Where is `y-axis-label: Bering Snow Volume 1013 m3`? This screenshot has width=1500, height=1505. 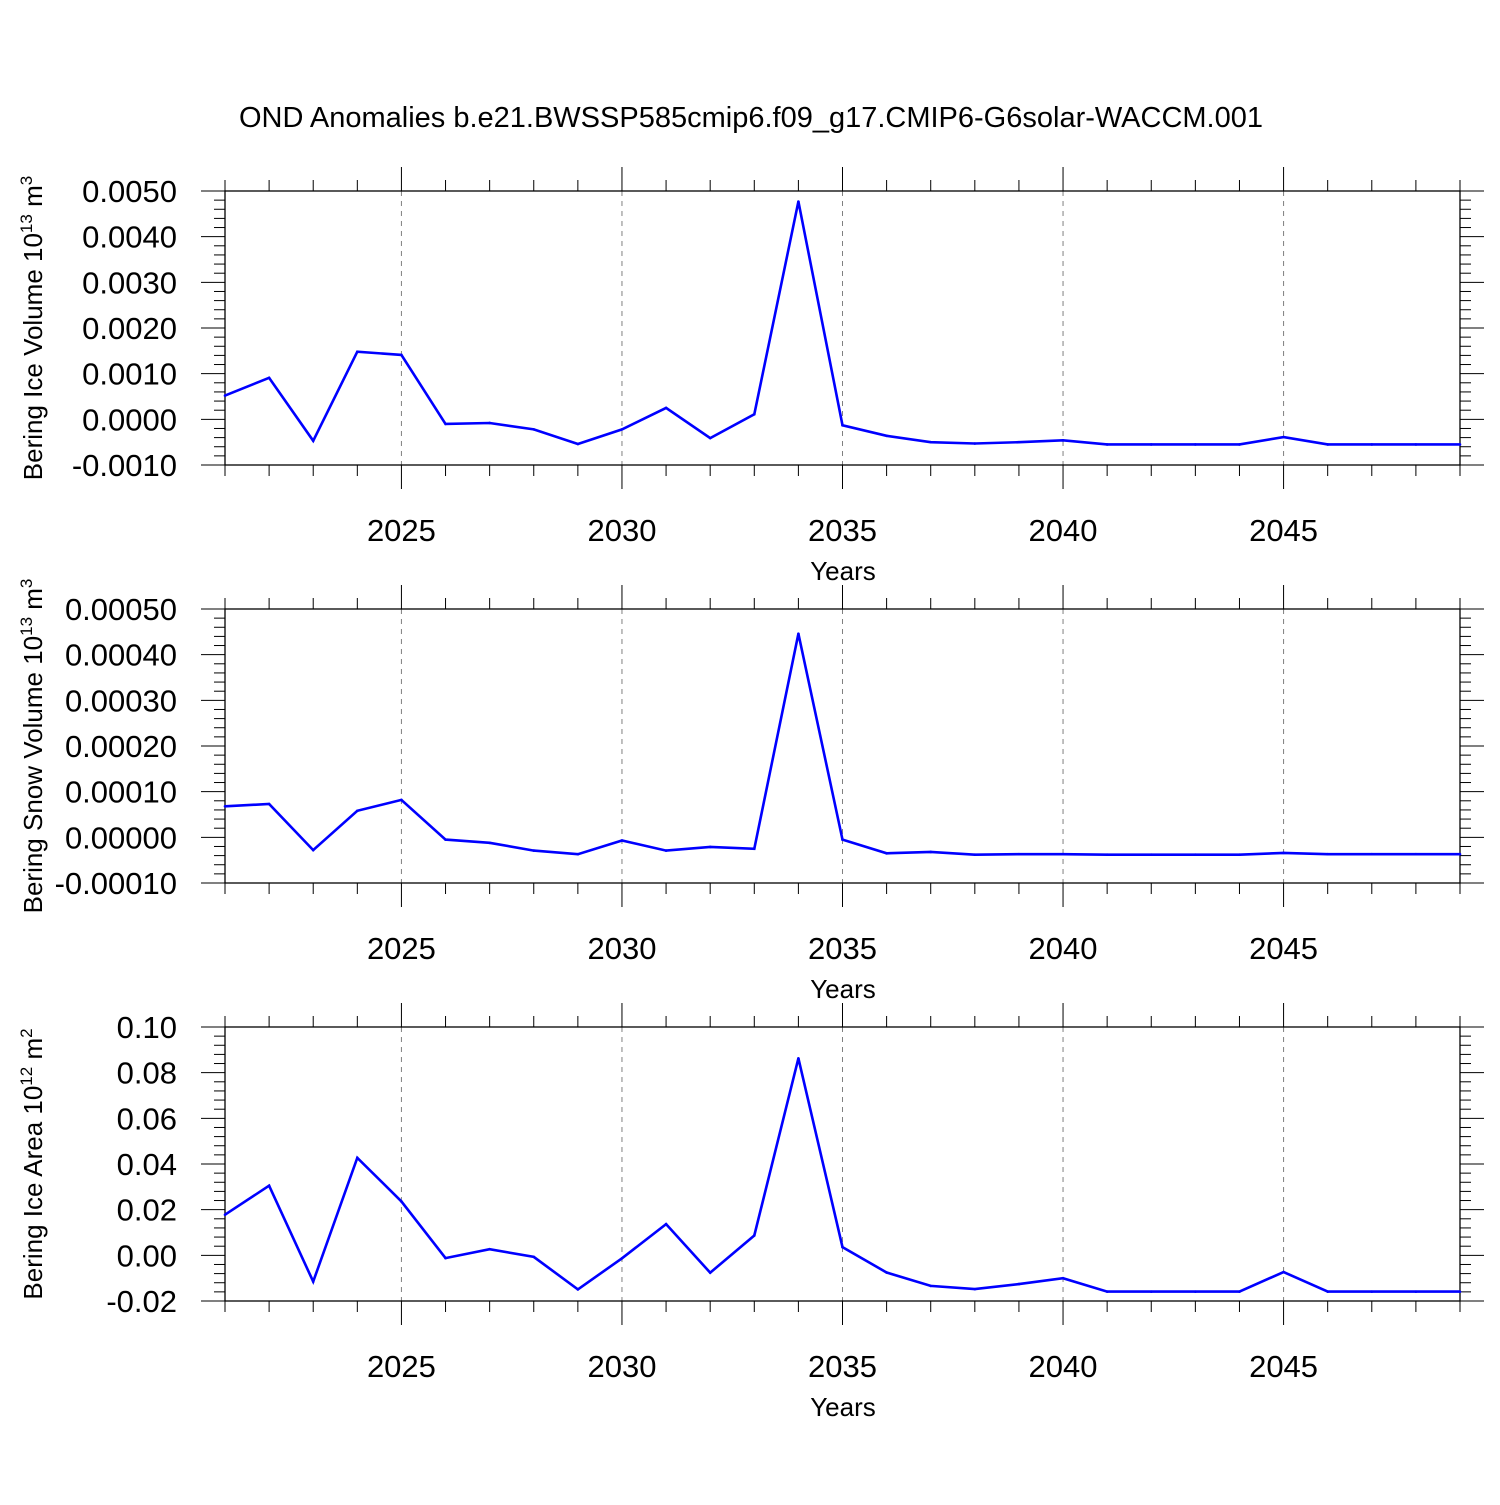
y-axis-label: Bering Snow Volume 1013 m3 is located at coordinates (32, 746).